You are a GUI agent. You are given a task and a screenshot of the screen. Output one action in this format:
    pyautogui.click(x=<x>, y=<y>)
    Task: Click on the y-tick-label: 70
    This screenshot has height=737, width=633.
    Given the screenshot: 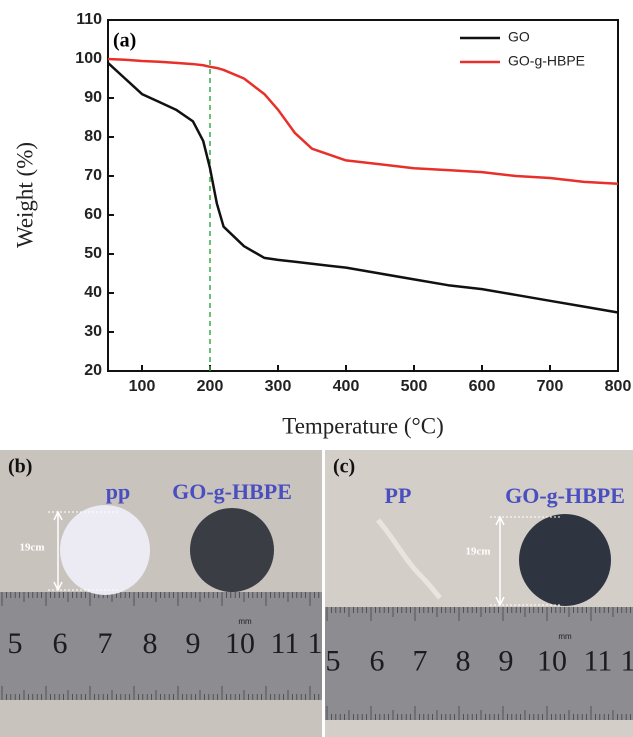 What is the action you would take?
    pyautogui.click(x=93, y=175)
    